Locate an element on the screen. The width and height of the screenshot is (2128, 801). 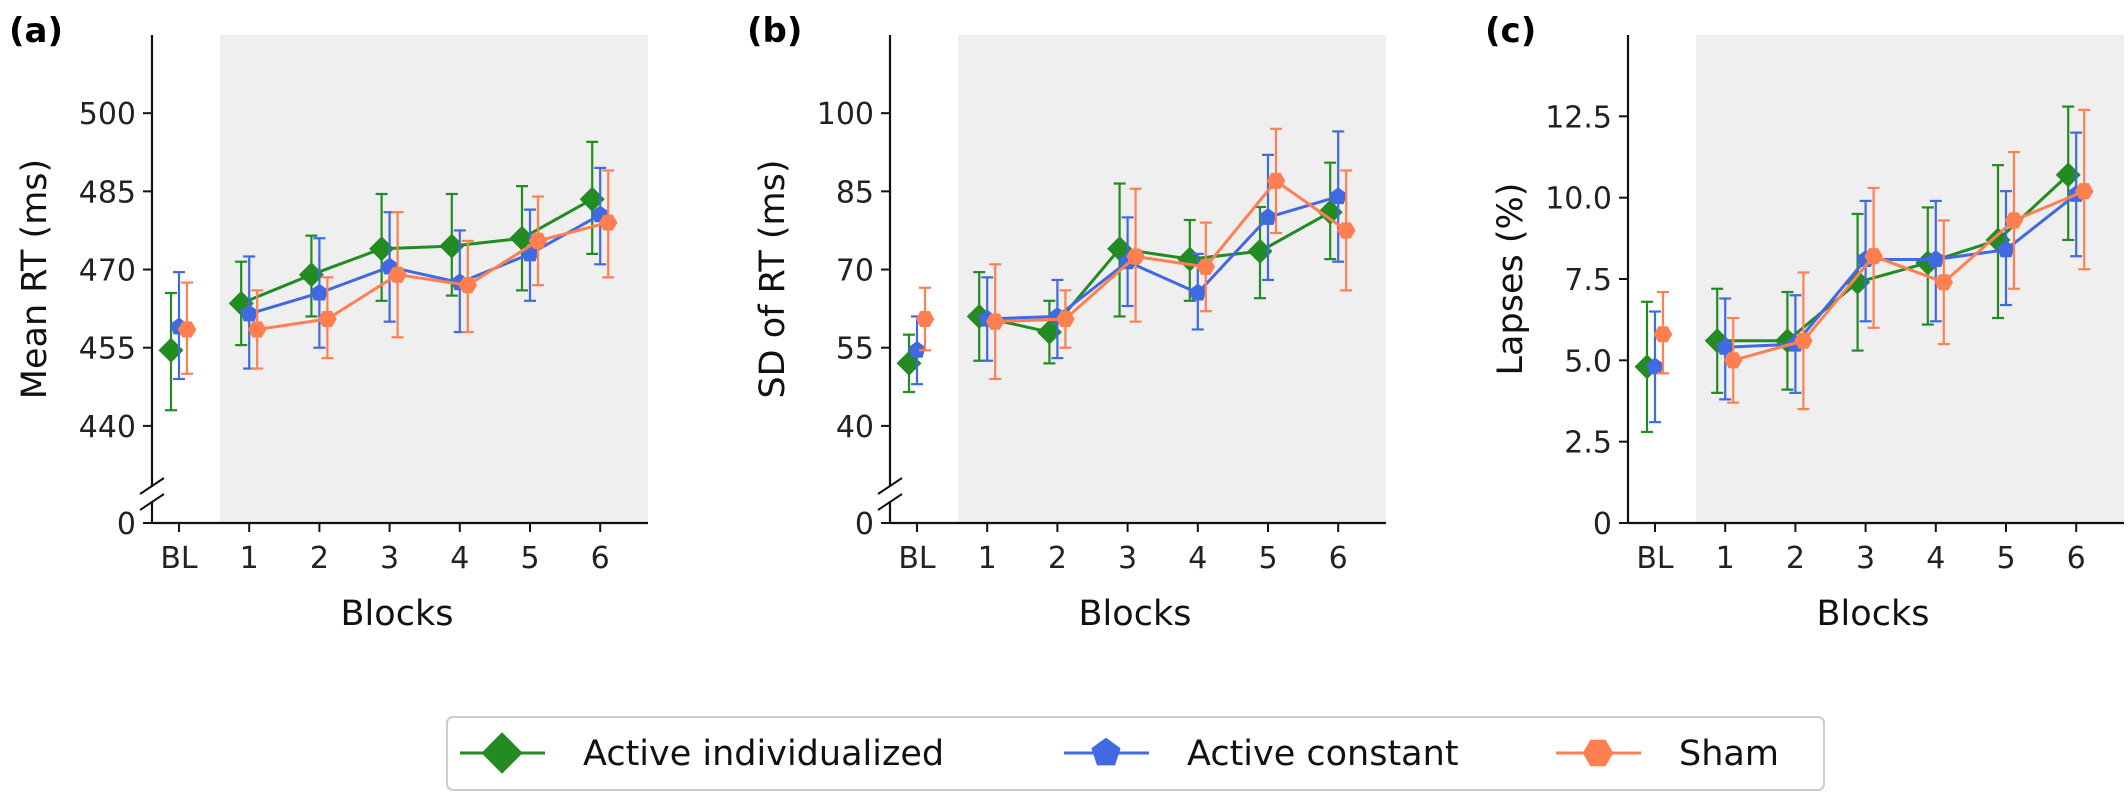
y-tick-label: 7.5 is located at coordinates (1588, 280).